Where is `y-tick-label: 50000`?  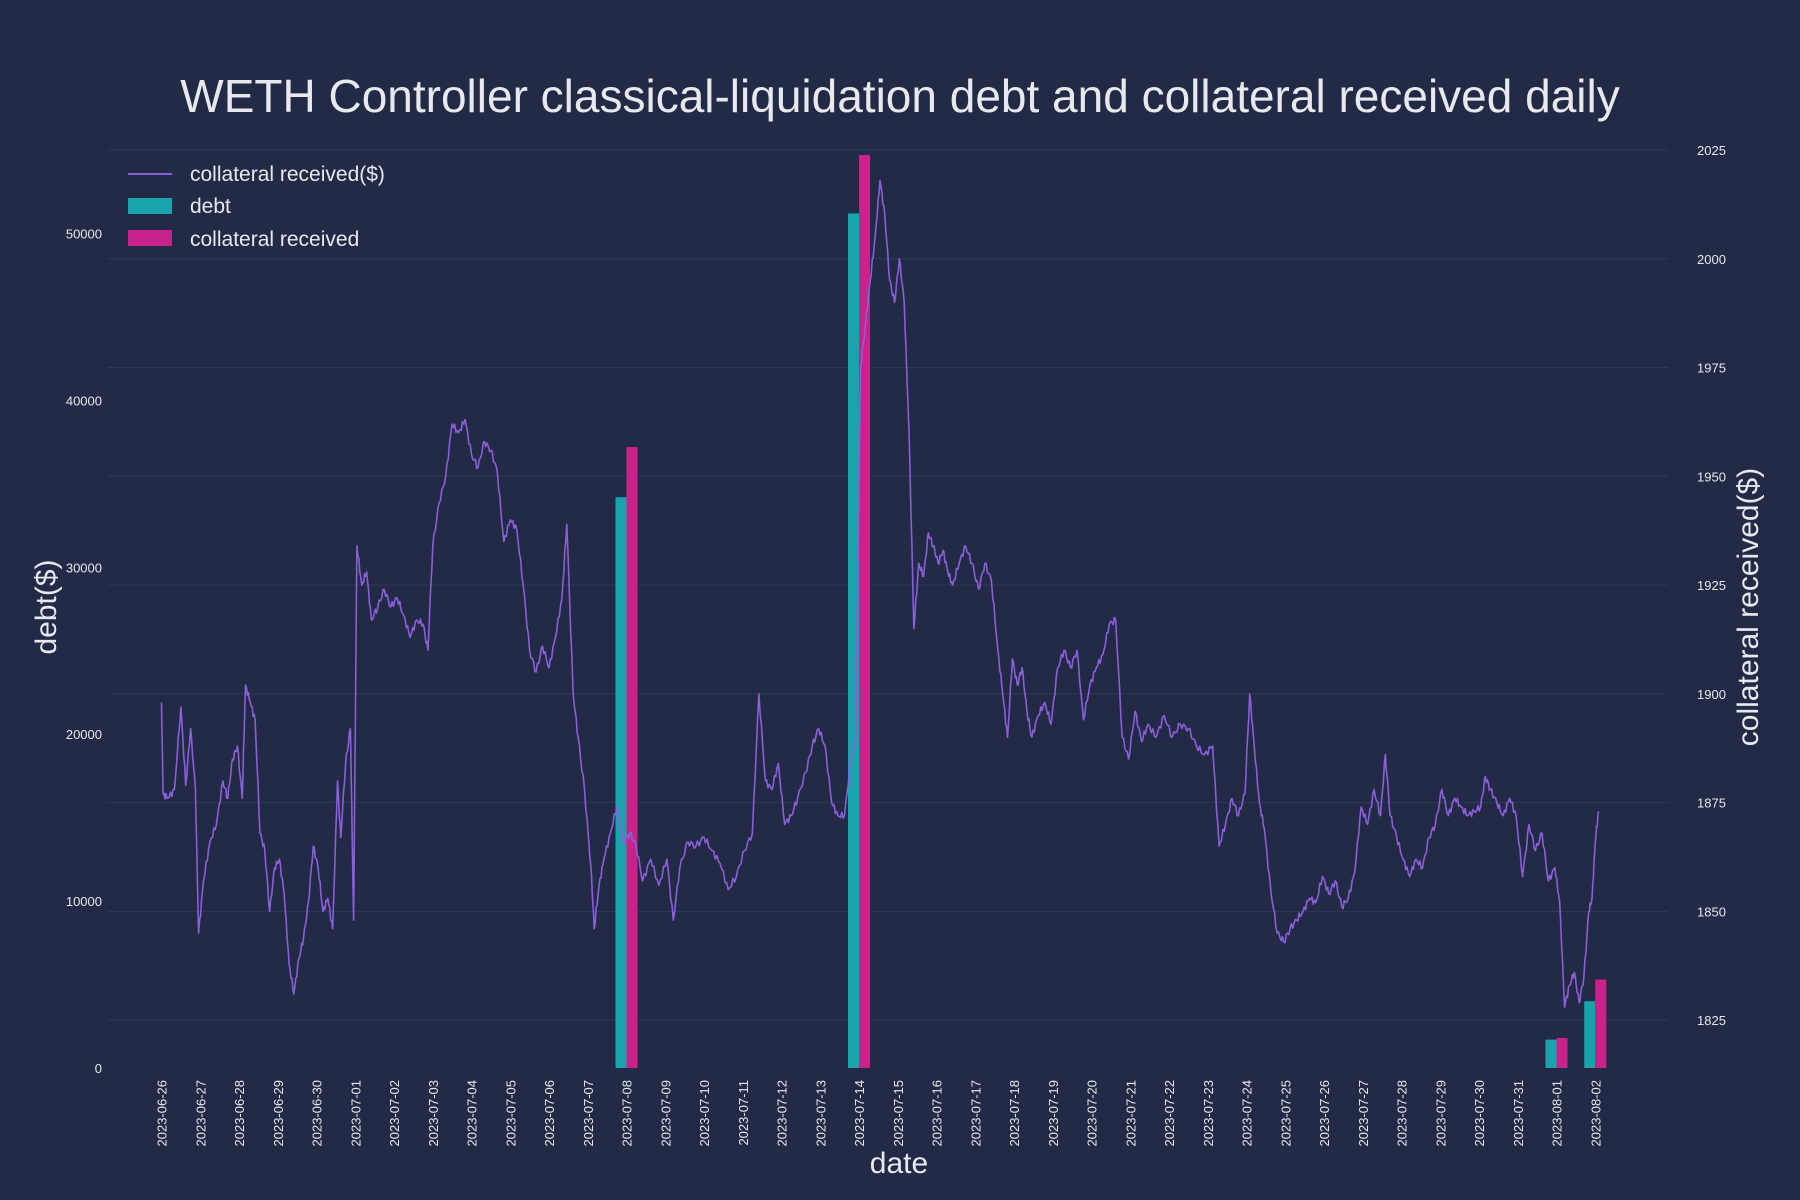 y-tick-label: 50000 is located at coordinates (84, 233).